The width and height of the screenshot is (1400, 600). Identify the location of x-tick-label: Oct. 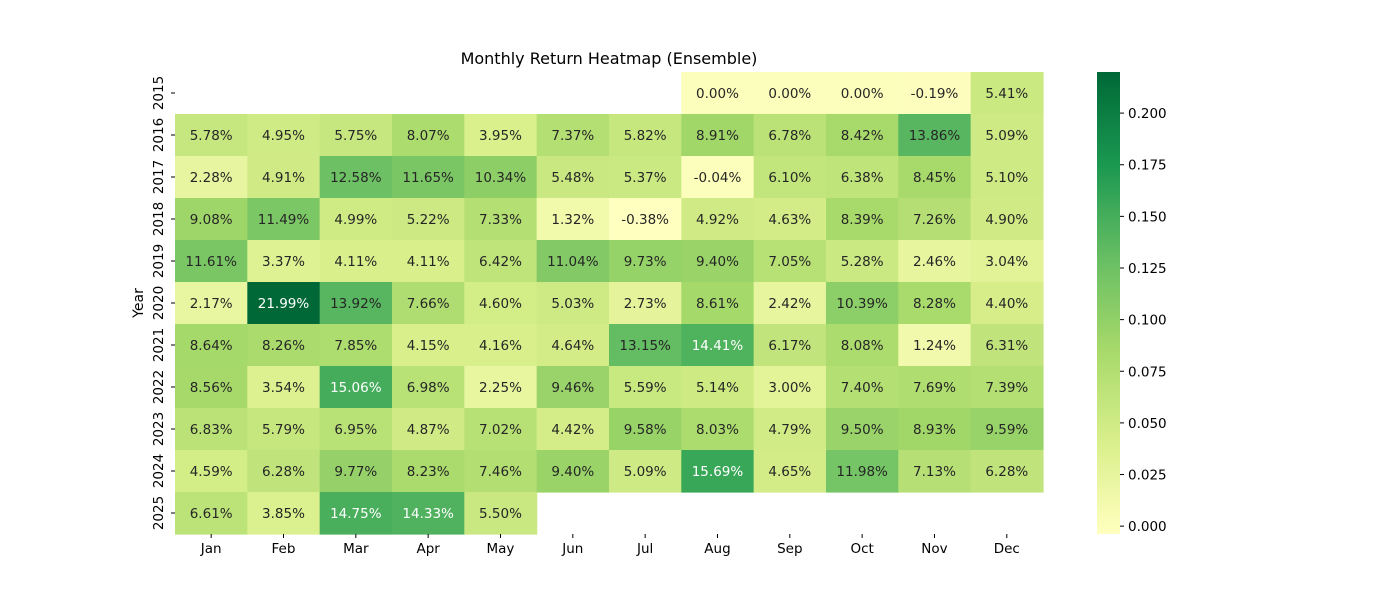
(861, 549).